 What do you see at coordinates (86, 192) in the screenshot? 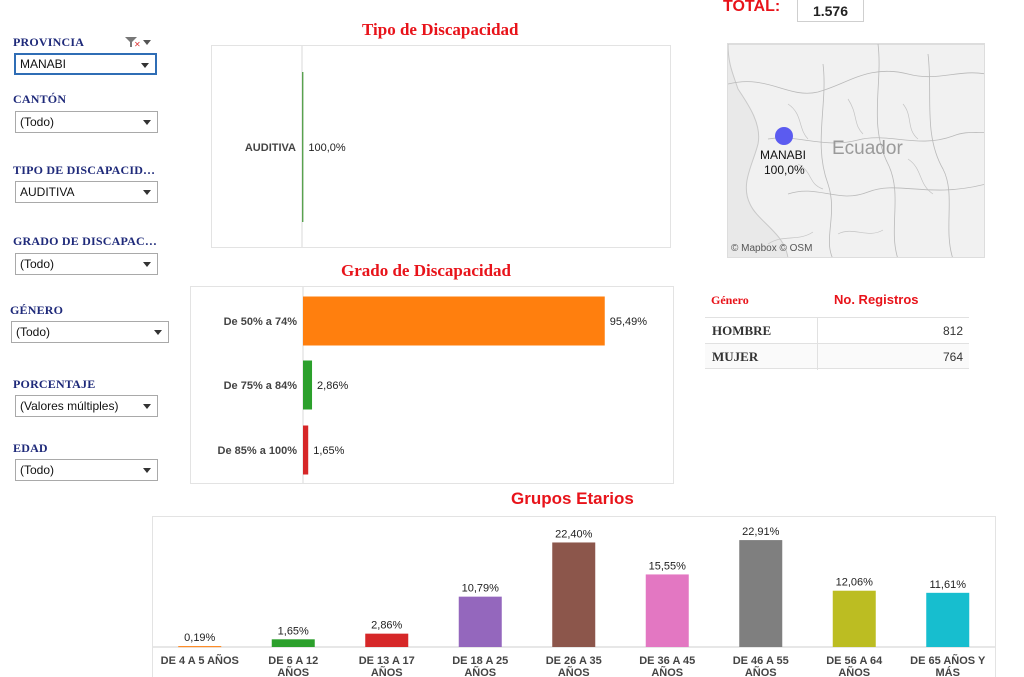
I see `tipo-select: AUDITIVA` at bounding box center [86, 192].